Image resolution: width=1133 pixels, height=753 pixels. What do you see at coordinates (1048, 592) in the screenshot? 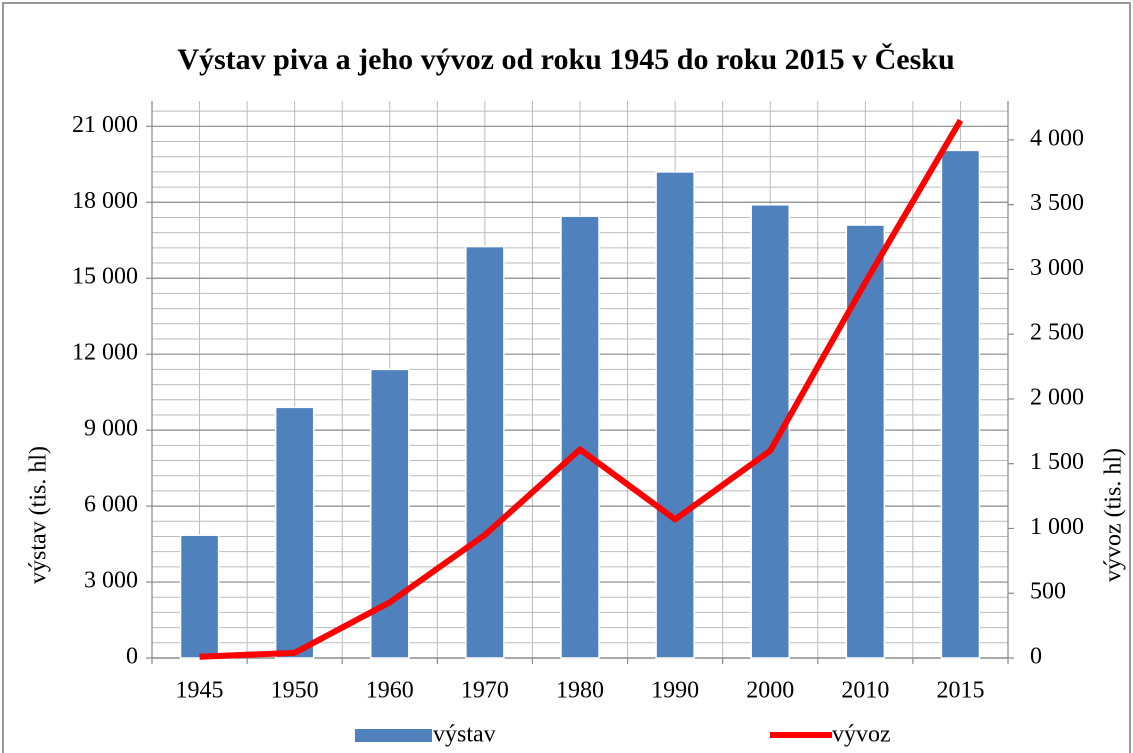
I see `y2-tick-label: 500` at bounding box center [1048, 592].